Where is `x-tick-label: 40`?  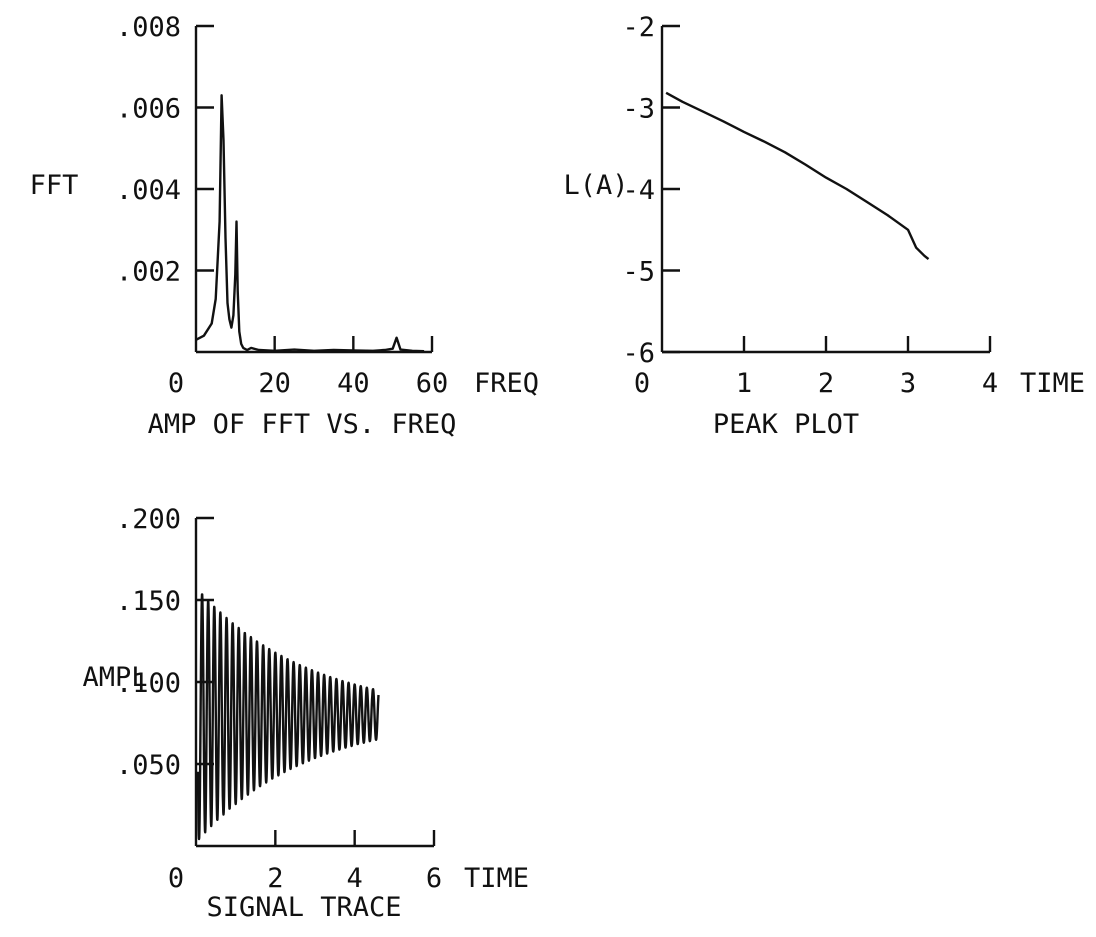 x-tick-label: 40 is located at coordinates (353, 383).